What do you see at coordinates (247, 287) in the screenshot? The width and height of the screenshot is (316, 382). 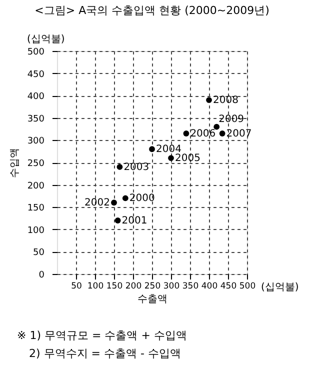 I see `x-tick-label: 500` at bounding box center [247, 287].